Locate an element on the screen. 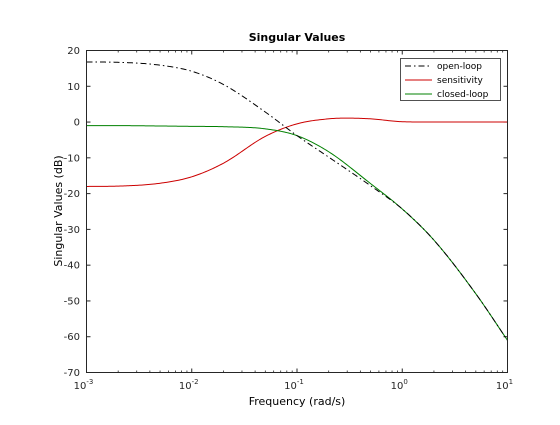 The width and height of the screenshot is (560, 425). x-tick-label: 10⁰ is located at coordinates (399, 385).